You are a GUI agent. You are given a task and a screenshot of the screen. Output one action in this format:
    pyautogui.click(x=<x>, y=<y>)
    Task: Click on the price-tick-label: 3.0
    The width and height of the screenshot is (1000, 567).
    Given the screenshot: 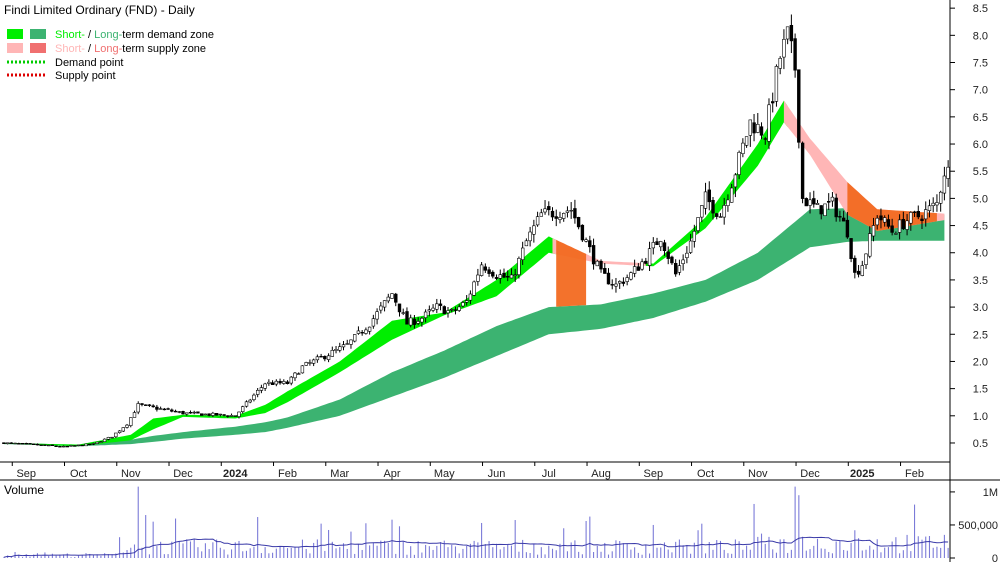 What is the action you would take?
    pyautogui.click(x=980, y=308)
    